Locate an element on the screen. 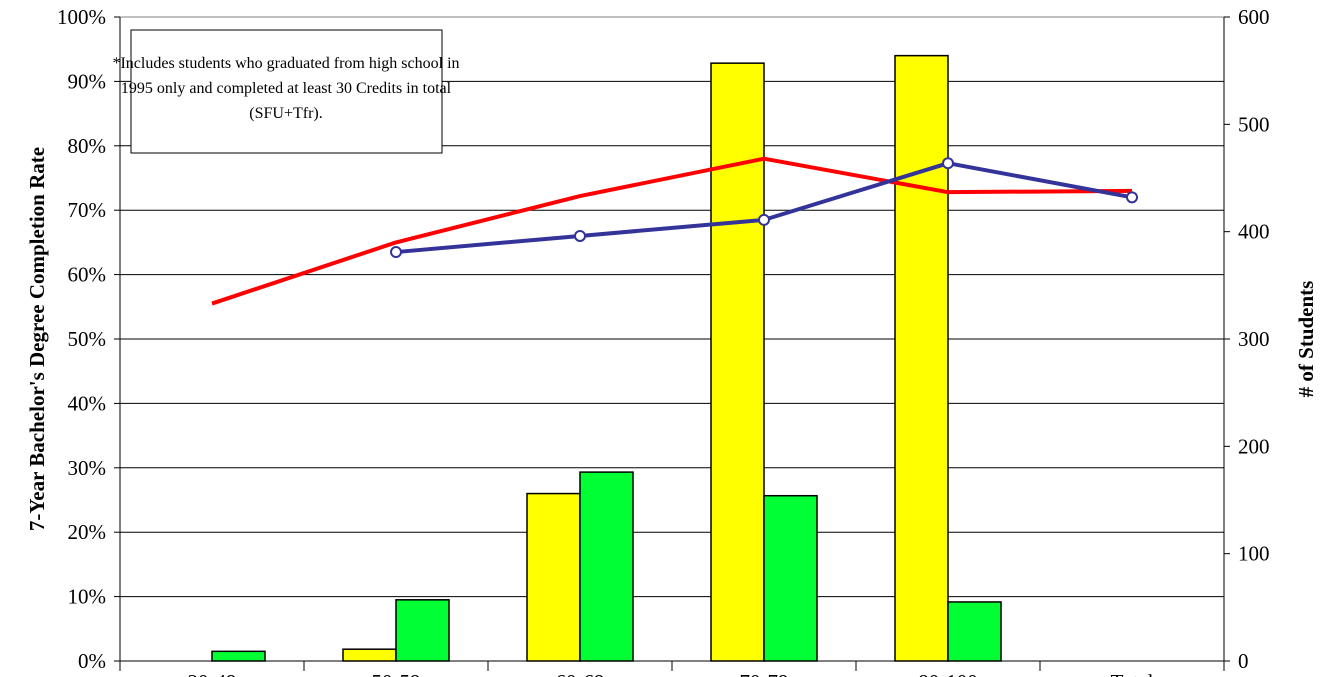 This screenshot has height=677, width=1335. right-tick-label: 200 is located at coordinates (1254, 446).